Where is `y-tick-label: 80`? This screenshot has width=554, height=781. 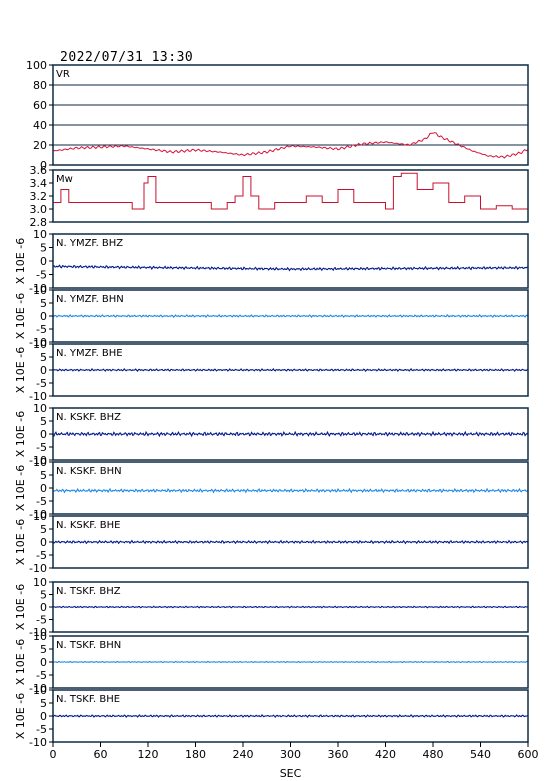
y-tick-label: 80 is located at coordinates (40, 85).